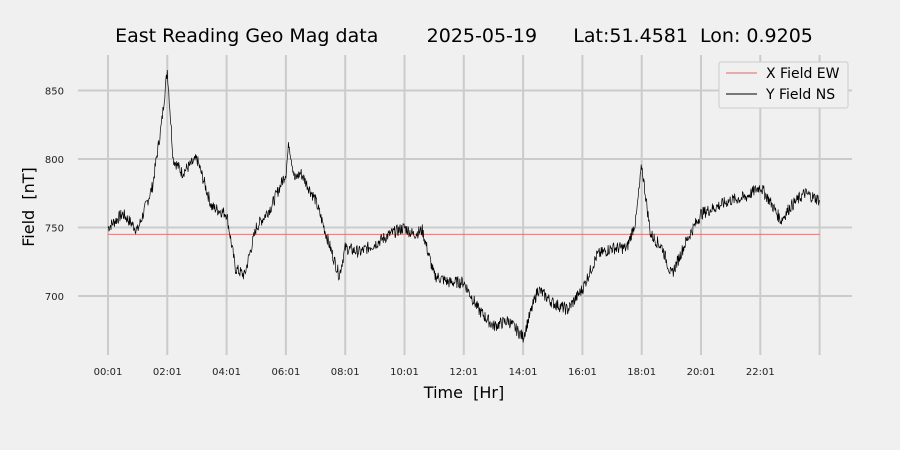  What do you see at coordinates (54, 92) in the screenshot?
I see `y-tick-label: 850` at bounding box center [54, 92].